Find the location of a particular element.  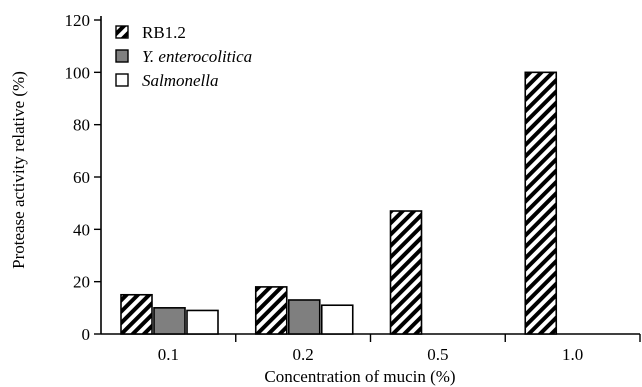

y-tick-label: 100 is located at coordinates (78, 72).